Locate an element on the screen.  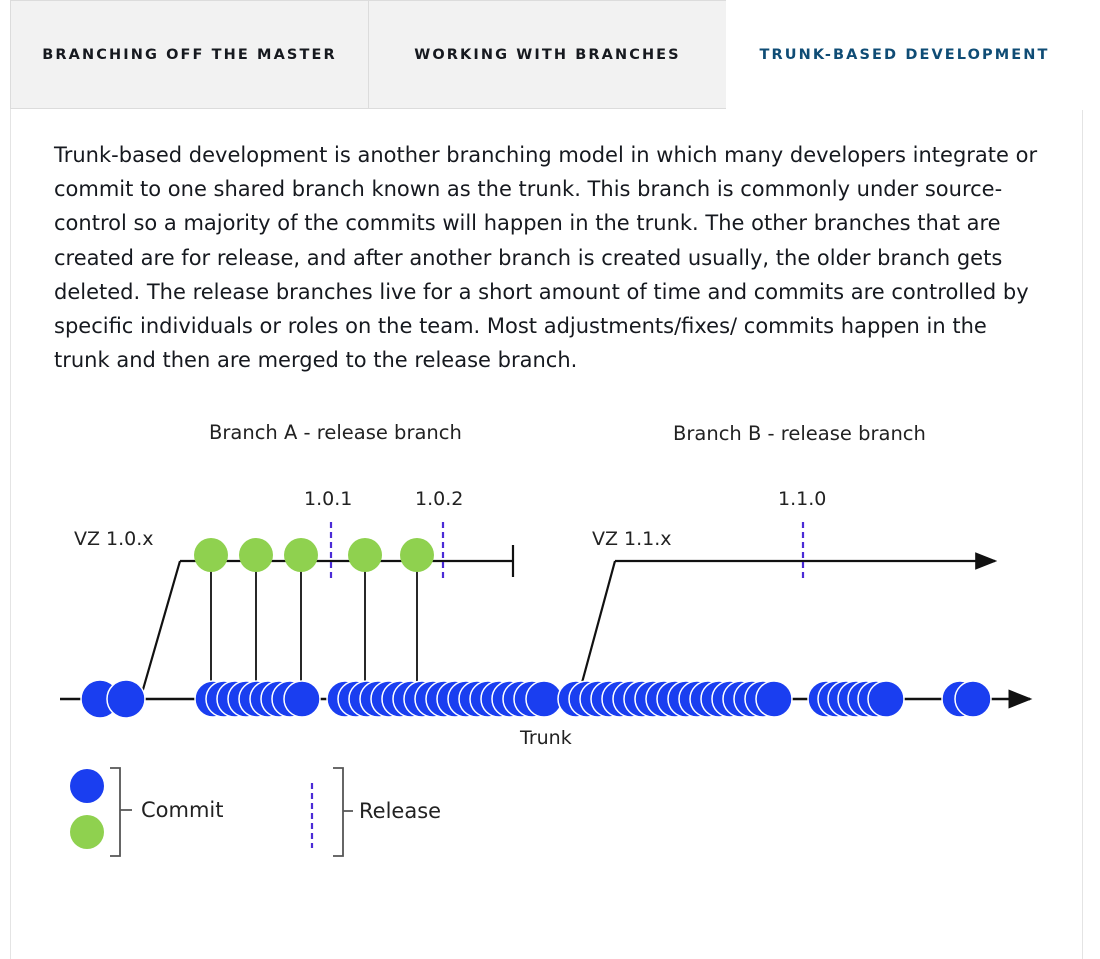
branch-a-line is located at coordinates (327, 619).